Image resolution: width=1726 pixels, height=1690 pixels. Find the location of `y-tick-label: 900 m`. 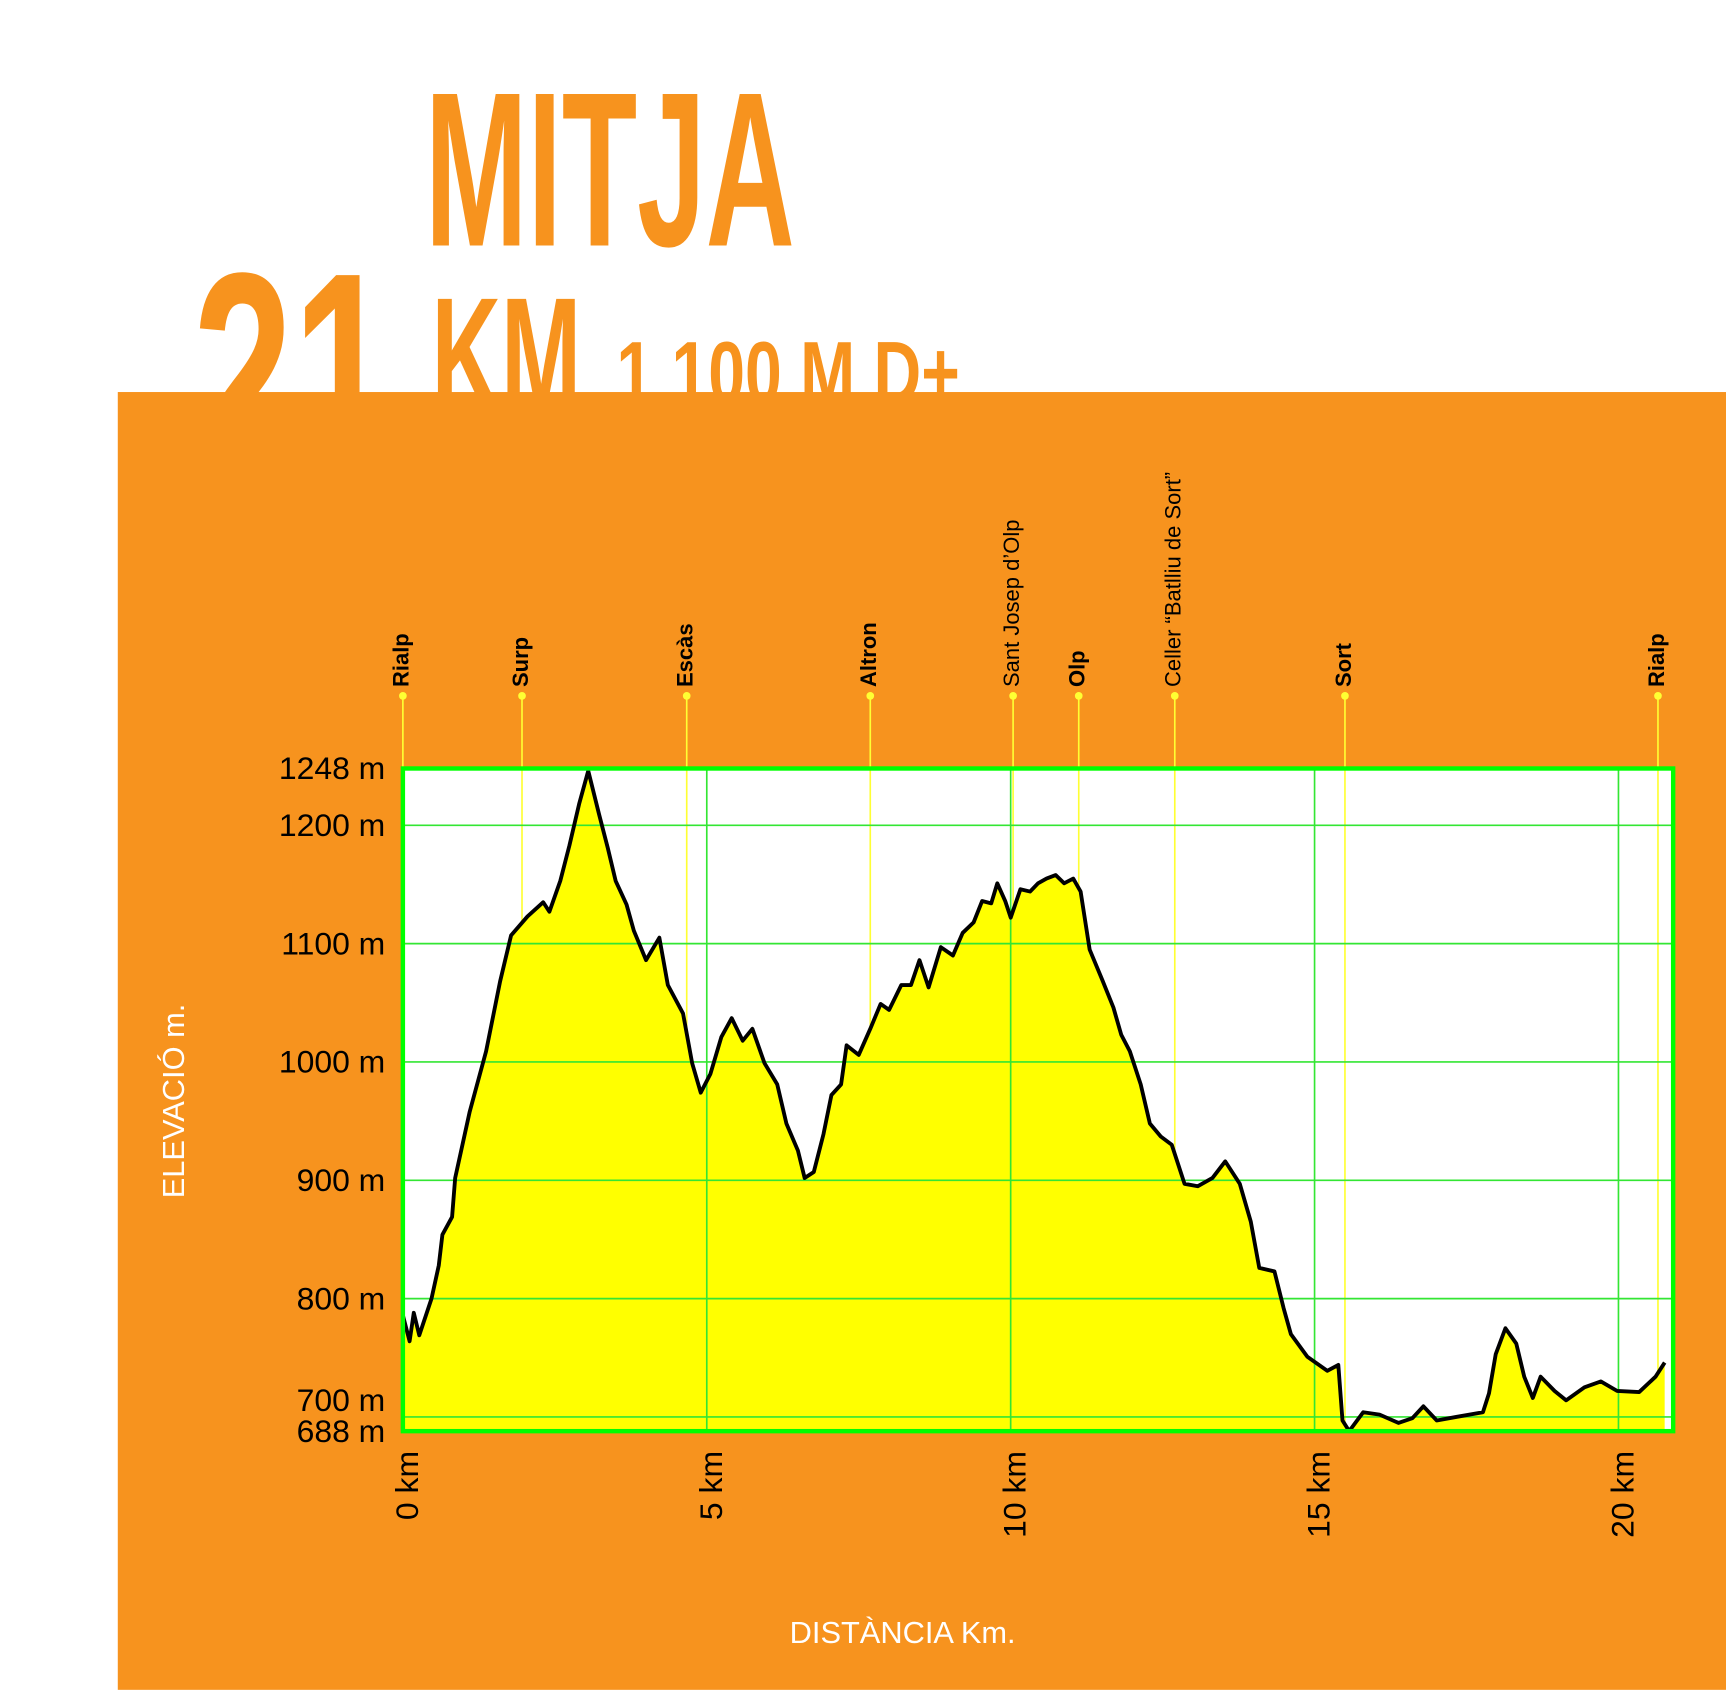

y-tick-label: 900 m is located at coordinates (341, 1180).